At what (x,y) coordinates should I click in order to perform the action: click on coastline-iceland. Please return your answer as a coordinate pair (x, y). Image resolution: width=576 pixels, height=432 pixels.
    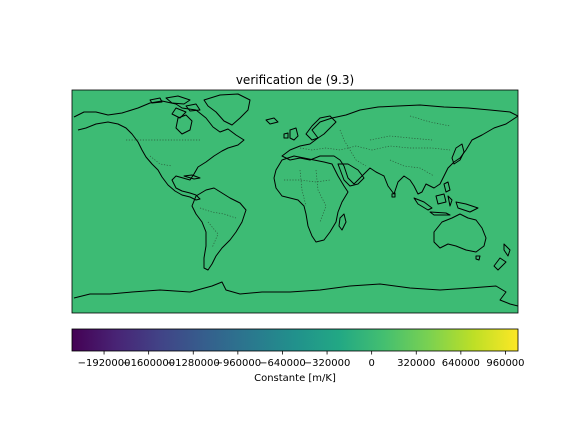
    Looking at the image, I should click on (272, 121).